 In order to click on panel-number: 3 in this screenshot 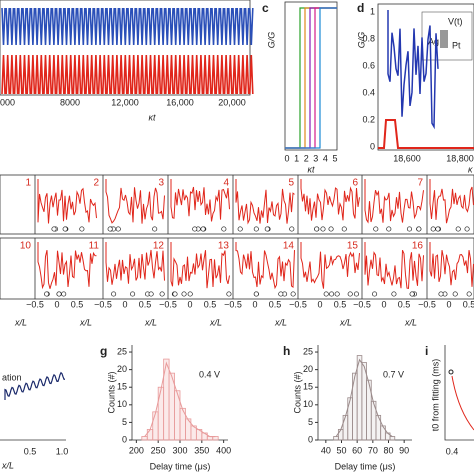, I will do `click(161, 183)`.